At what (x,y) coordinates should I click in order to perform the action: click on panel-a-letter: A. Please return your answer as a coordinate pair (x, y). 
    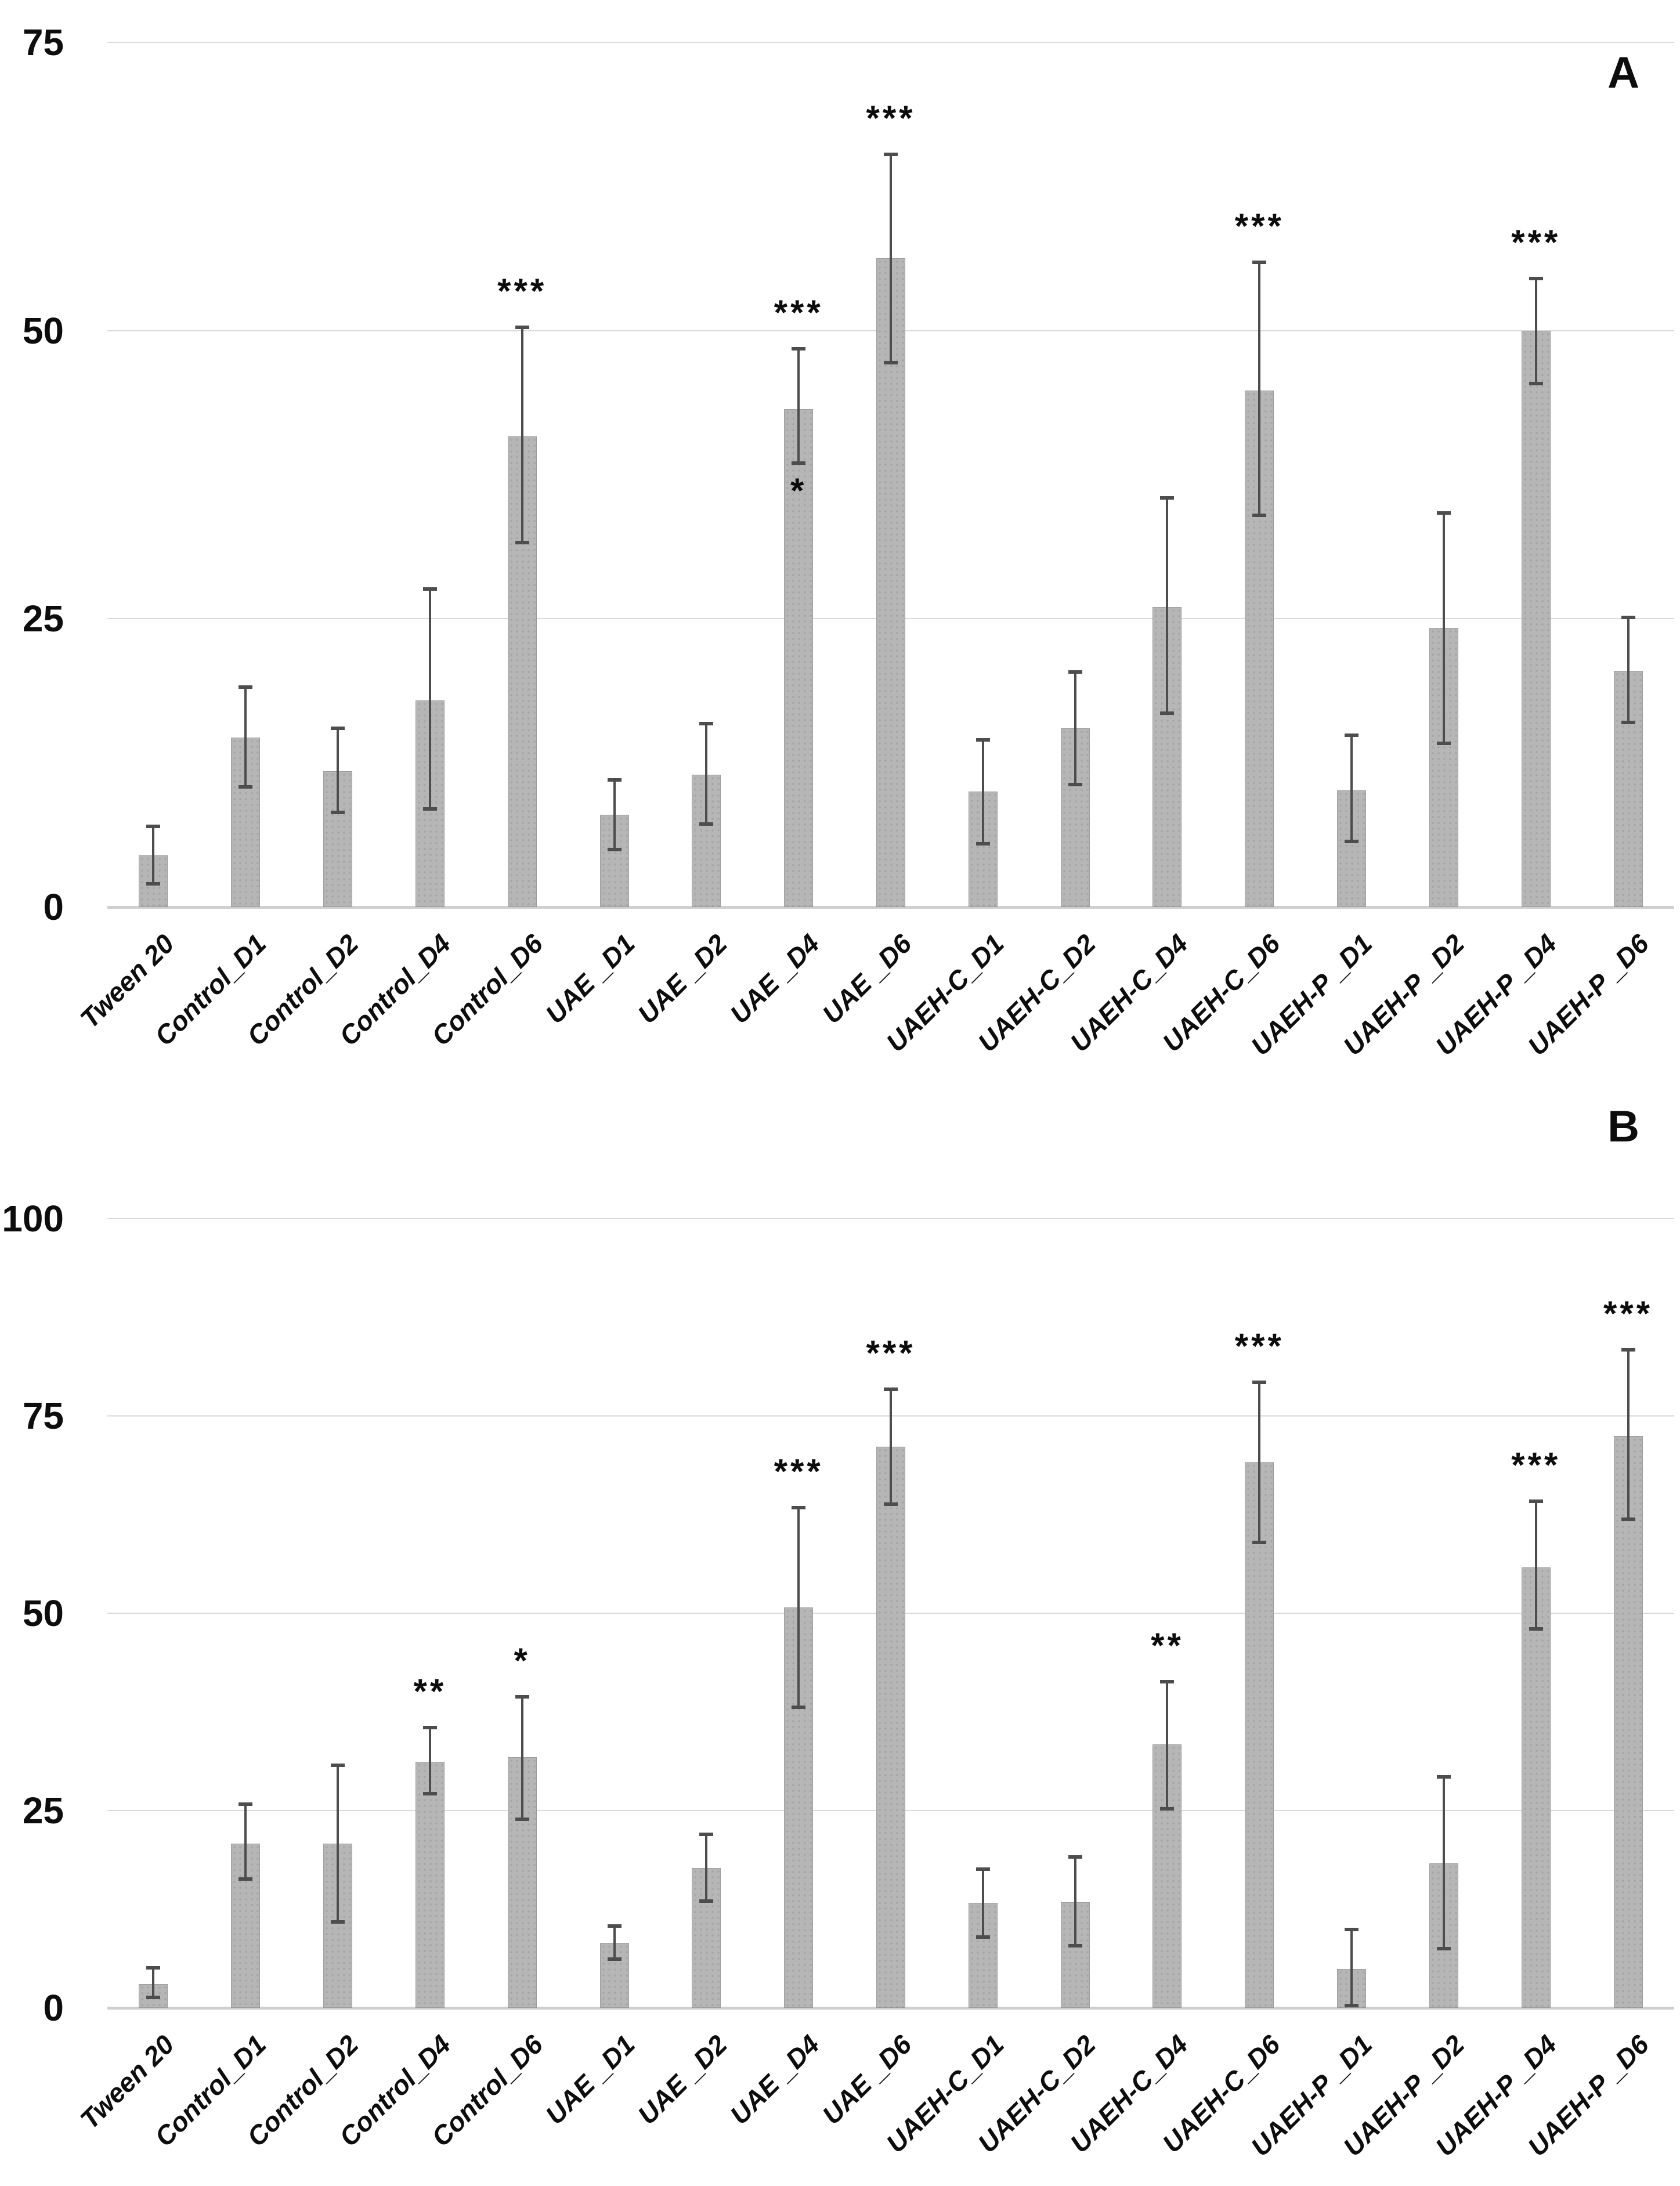
    Looking at the image, I should click on (1623, 72).